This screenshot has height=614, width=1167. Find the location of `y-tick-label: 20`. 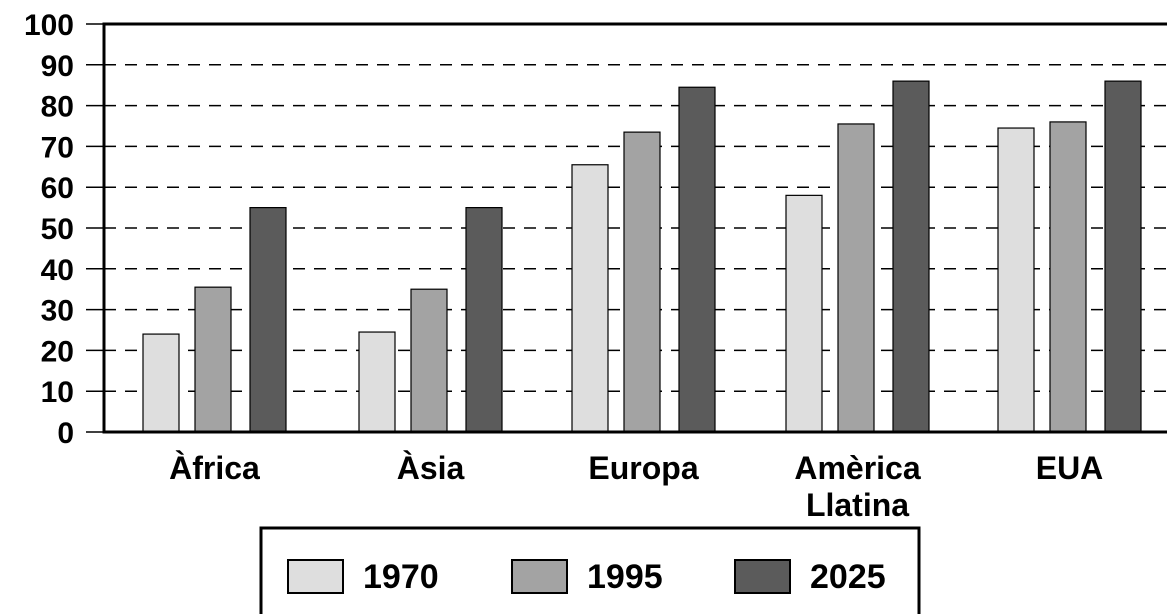

y-tick-label: 20 is located at coordinates (57, 351).